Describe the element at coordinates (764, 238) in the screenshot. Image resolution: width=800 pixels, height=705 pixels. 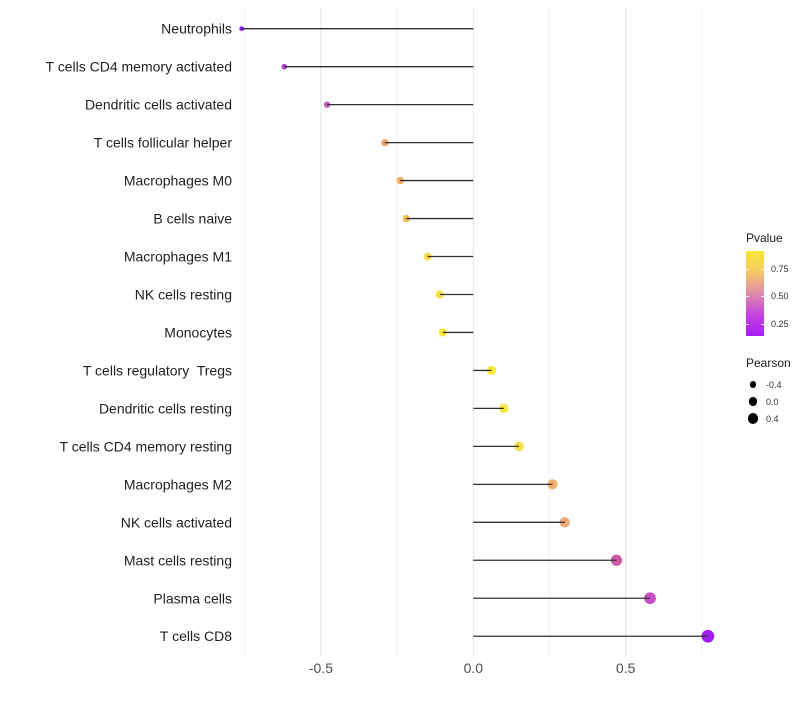
I see `pvalue-legend-title: Pvalue` at that location.